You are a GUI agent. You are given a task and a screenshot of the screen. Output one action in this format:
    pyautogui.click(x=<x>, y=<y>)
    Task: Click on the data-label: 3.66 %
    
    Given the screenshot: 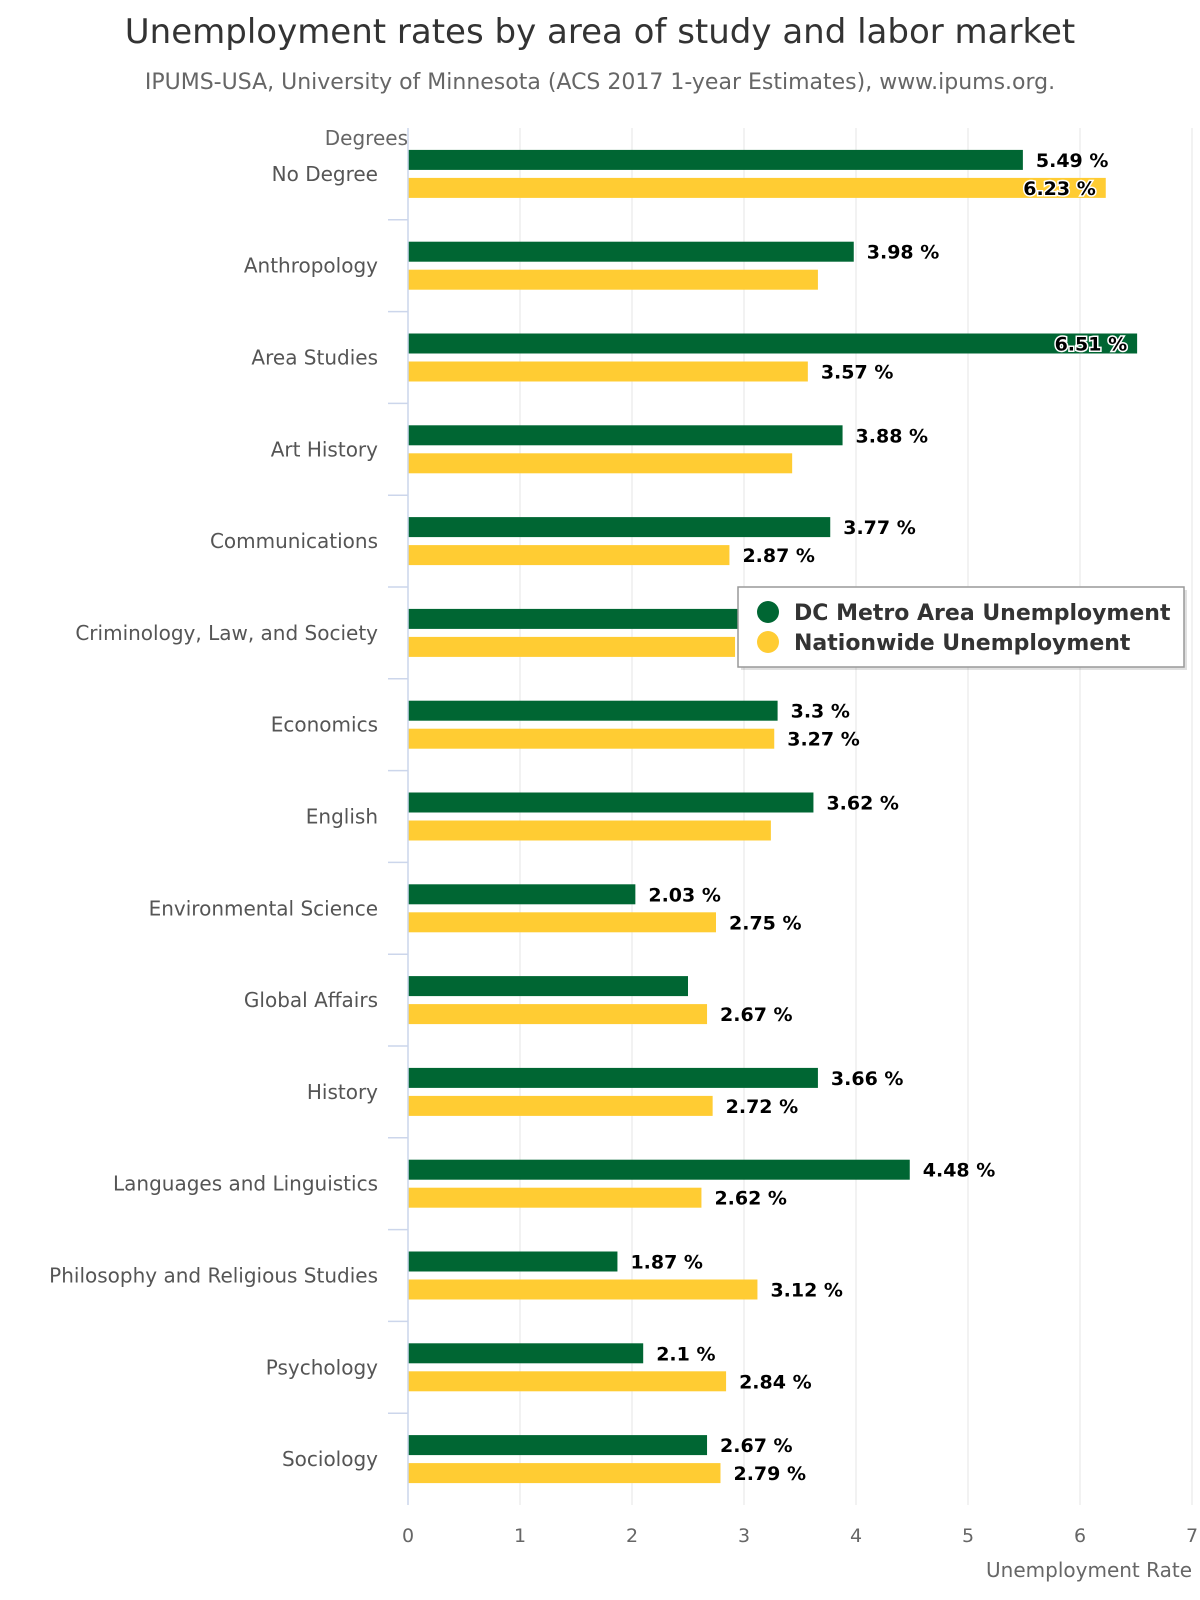 What is the action you would take?
    pyautogui.click(x=867, y=1079)
    